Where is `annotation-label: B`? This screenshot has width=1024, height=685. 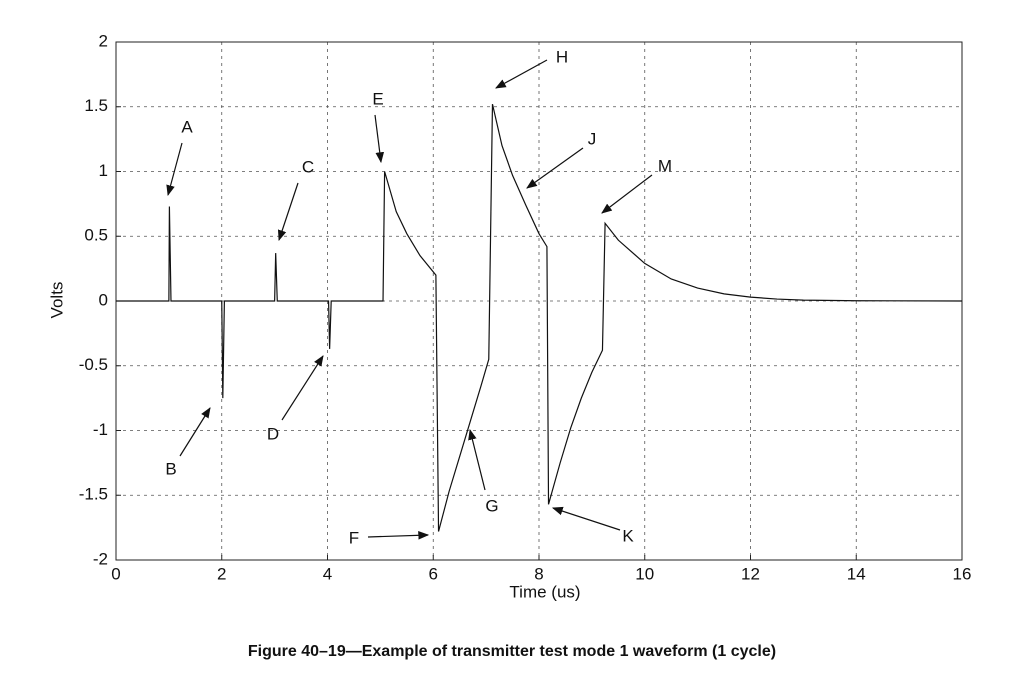 annotation-label: B is located at coordinates (170, 468).